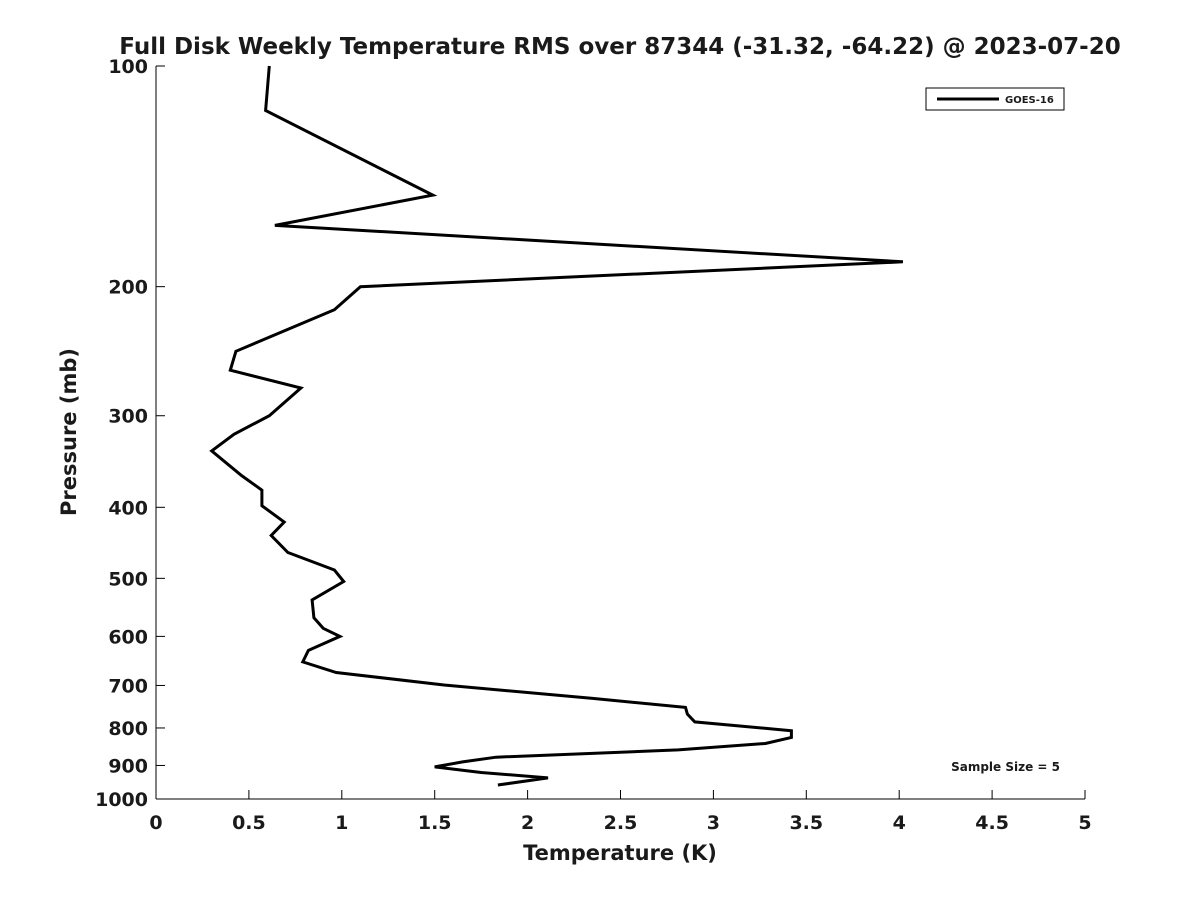  What do you see at coordinates (121, 800) in the screenshot?
I see `y-tick-label: 1000` at bounding box center [121, 800].